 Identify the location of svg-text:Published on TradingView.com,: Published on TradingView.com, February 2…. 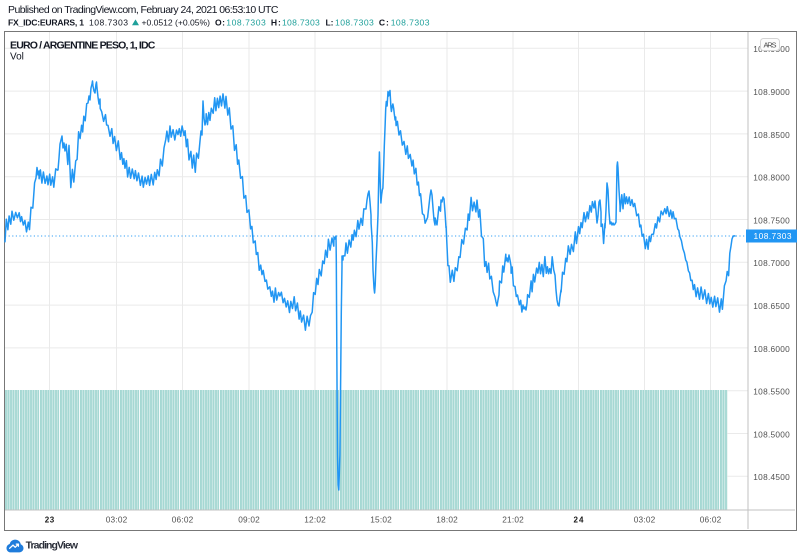
(143, 10).